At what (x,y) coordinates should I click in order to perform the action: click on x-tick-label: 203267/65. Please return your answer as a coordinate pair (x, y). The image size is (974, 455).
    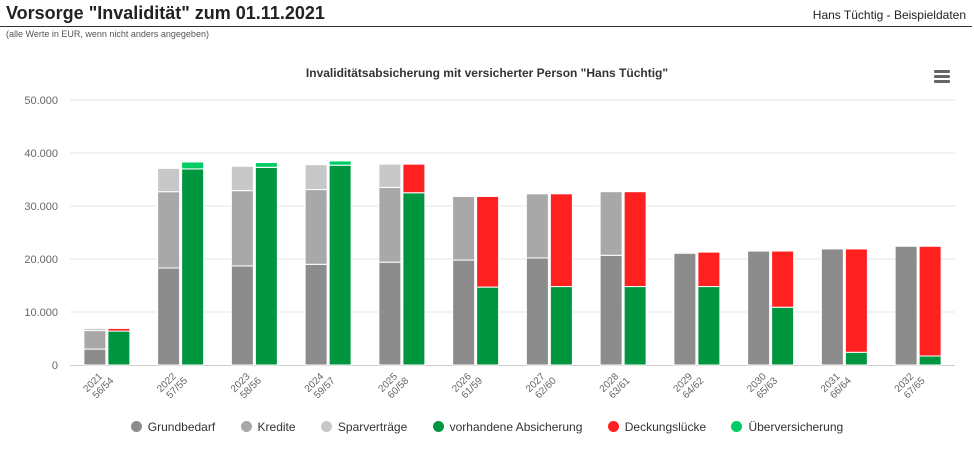
    Looking at the image, I should click on (910, 385).